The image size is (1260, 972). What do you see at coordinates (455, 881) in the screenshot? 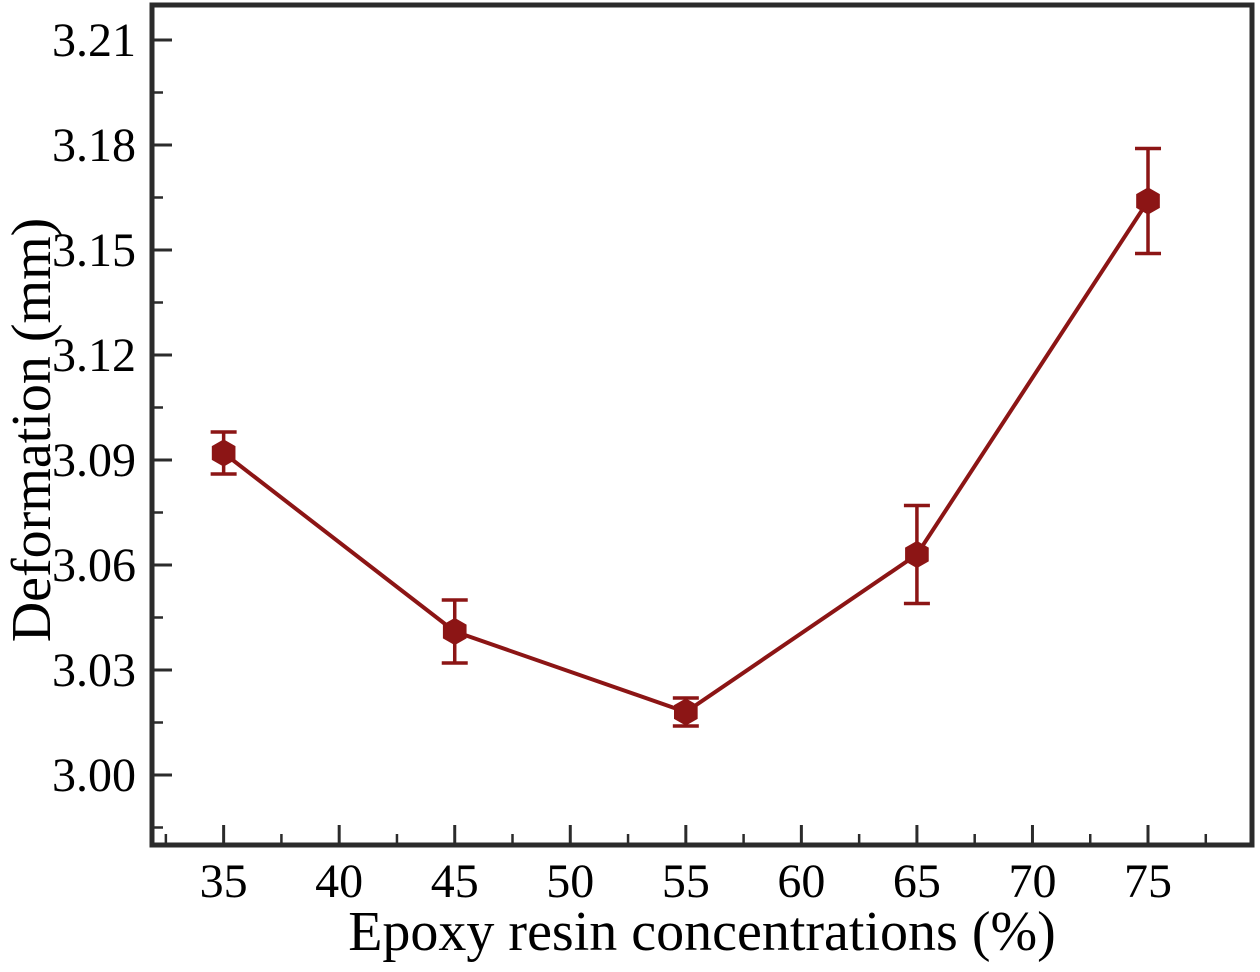
I see `x-tick-label: 45` at bounding box center [455, 881].